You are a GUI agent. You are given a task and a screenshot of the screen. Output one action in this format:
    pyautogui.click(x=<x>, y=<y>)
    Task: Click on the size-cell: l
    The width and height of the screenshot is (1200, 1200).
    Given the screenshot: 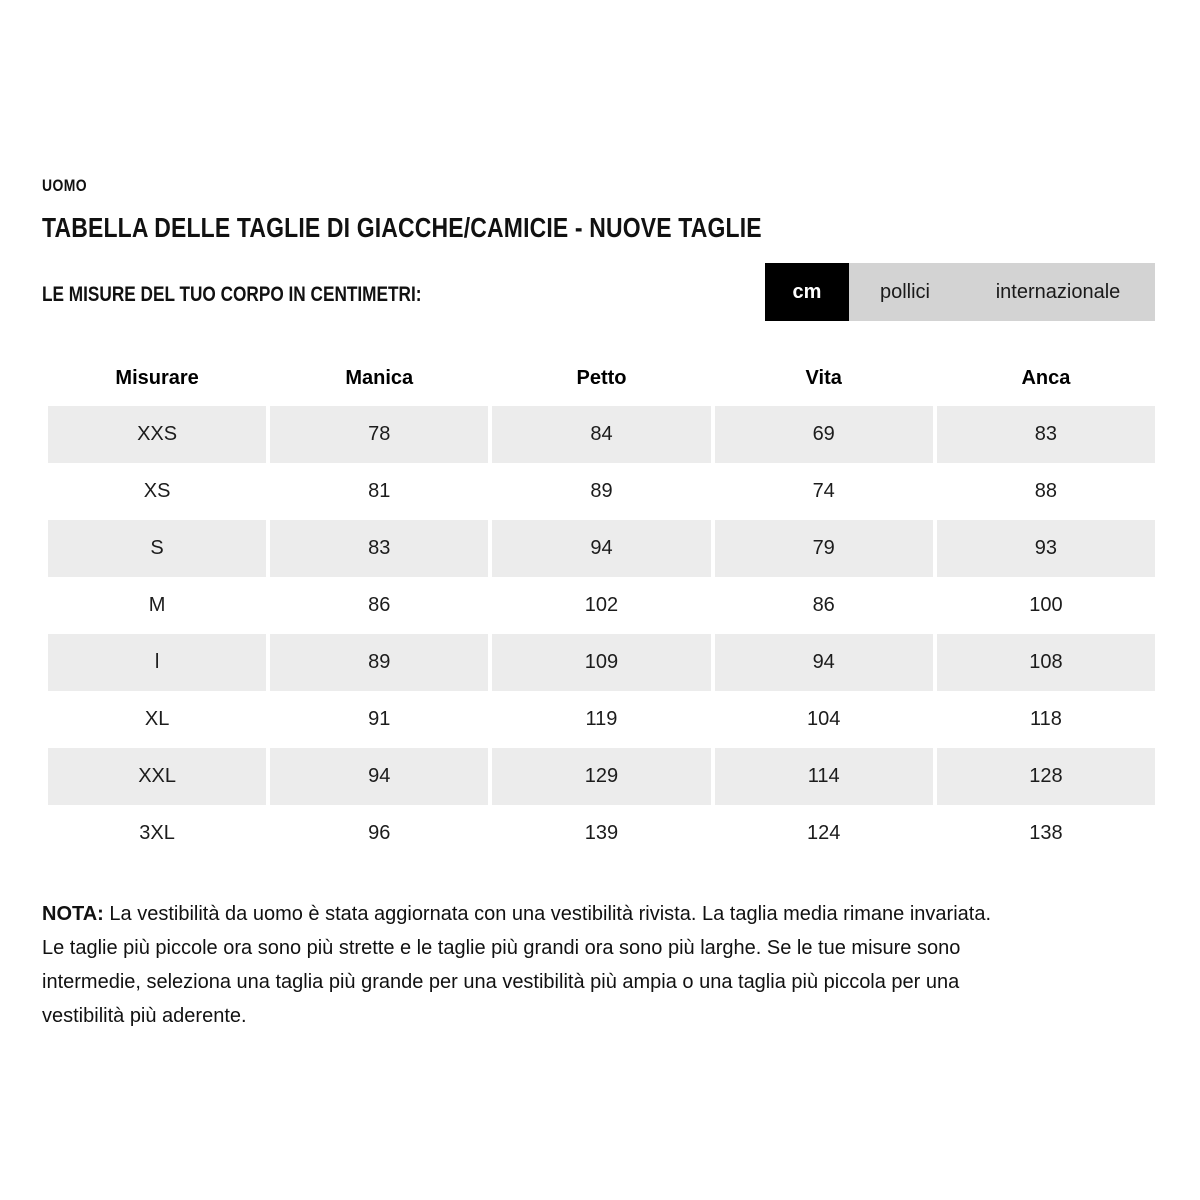 What is the action you would take?
    pyautogui.click(x=157, y=662)
    